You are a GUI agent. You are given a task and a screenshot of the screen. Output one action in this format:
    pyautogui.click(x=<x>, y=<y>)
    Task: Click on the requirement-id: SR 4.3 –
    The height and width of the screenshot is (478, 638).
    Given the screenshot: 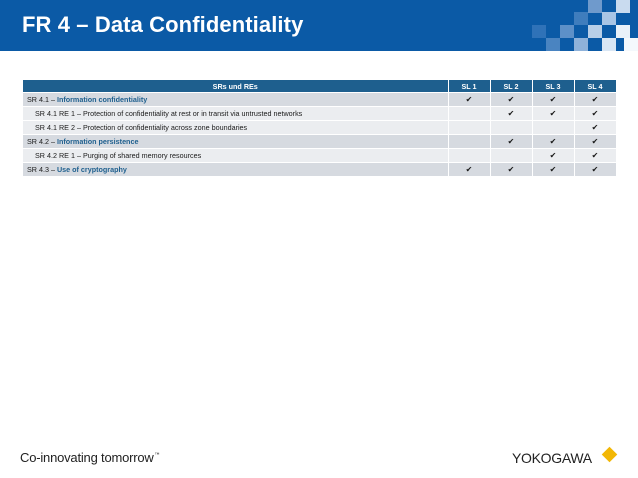 What is the action you would take?
    pyautogui.click(x=42, y=169)
    